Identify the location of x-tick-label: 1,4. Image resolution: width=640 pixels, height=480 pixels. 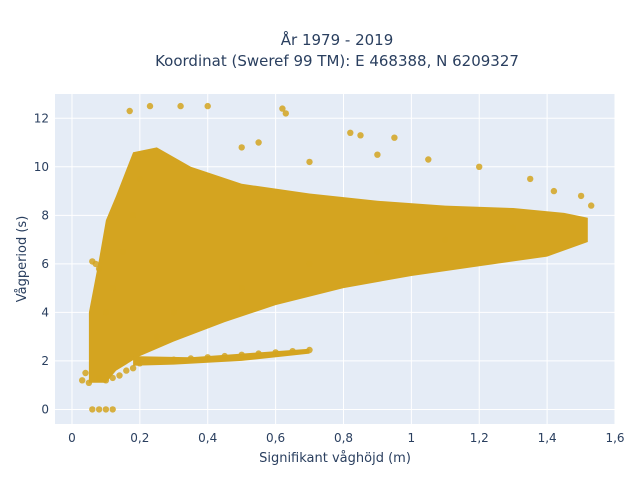
(547, 438).